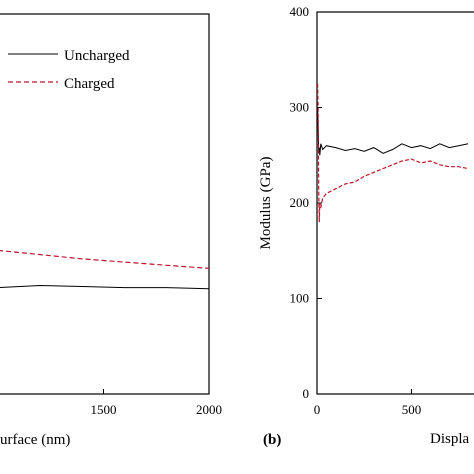 The width and height of the screenshot is (474, 474). I want to click on panel-a-series-uncharged, so click(105, 287).